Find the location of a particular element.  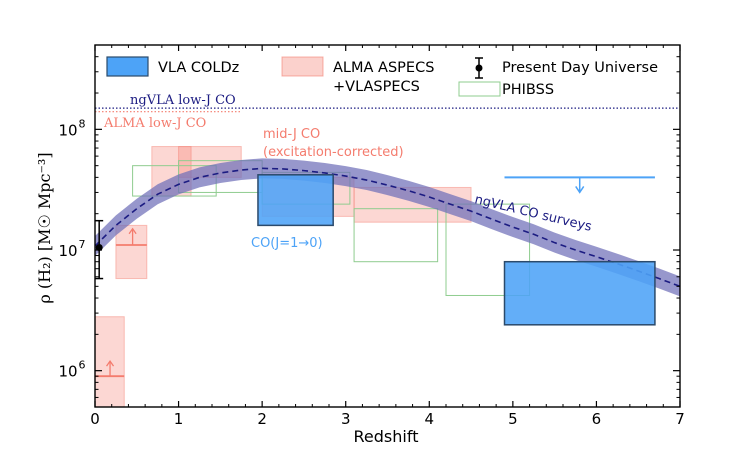

y-tick-label-1: 10 is located at coordinates (67, 251).